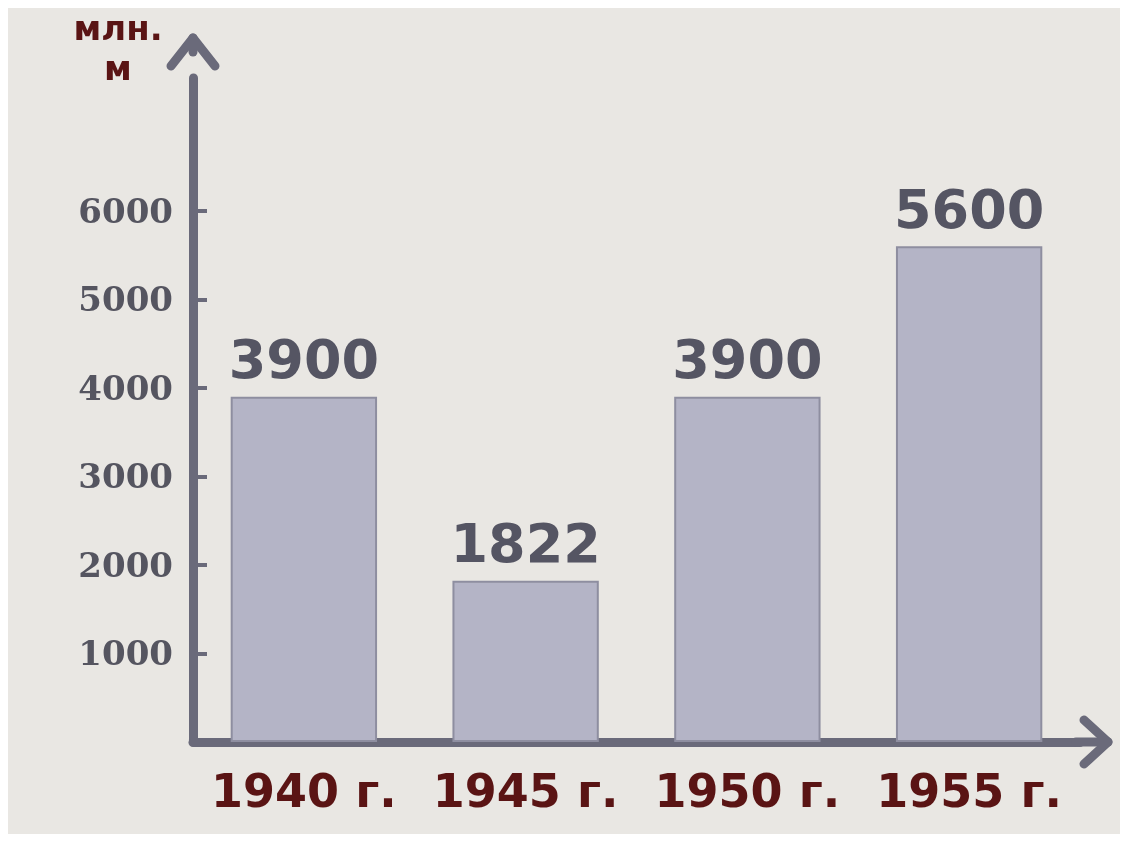 This screenshot has width=1128, height=842. What do you see at coordinates (969, 209) in the screenshot?
I see `data-label: 5600` at bounding box center [969, 209].